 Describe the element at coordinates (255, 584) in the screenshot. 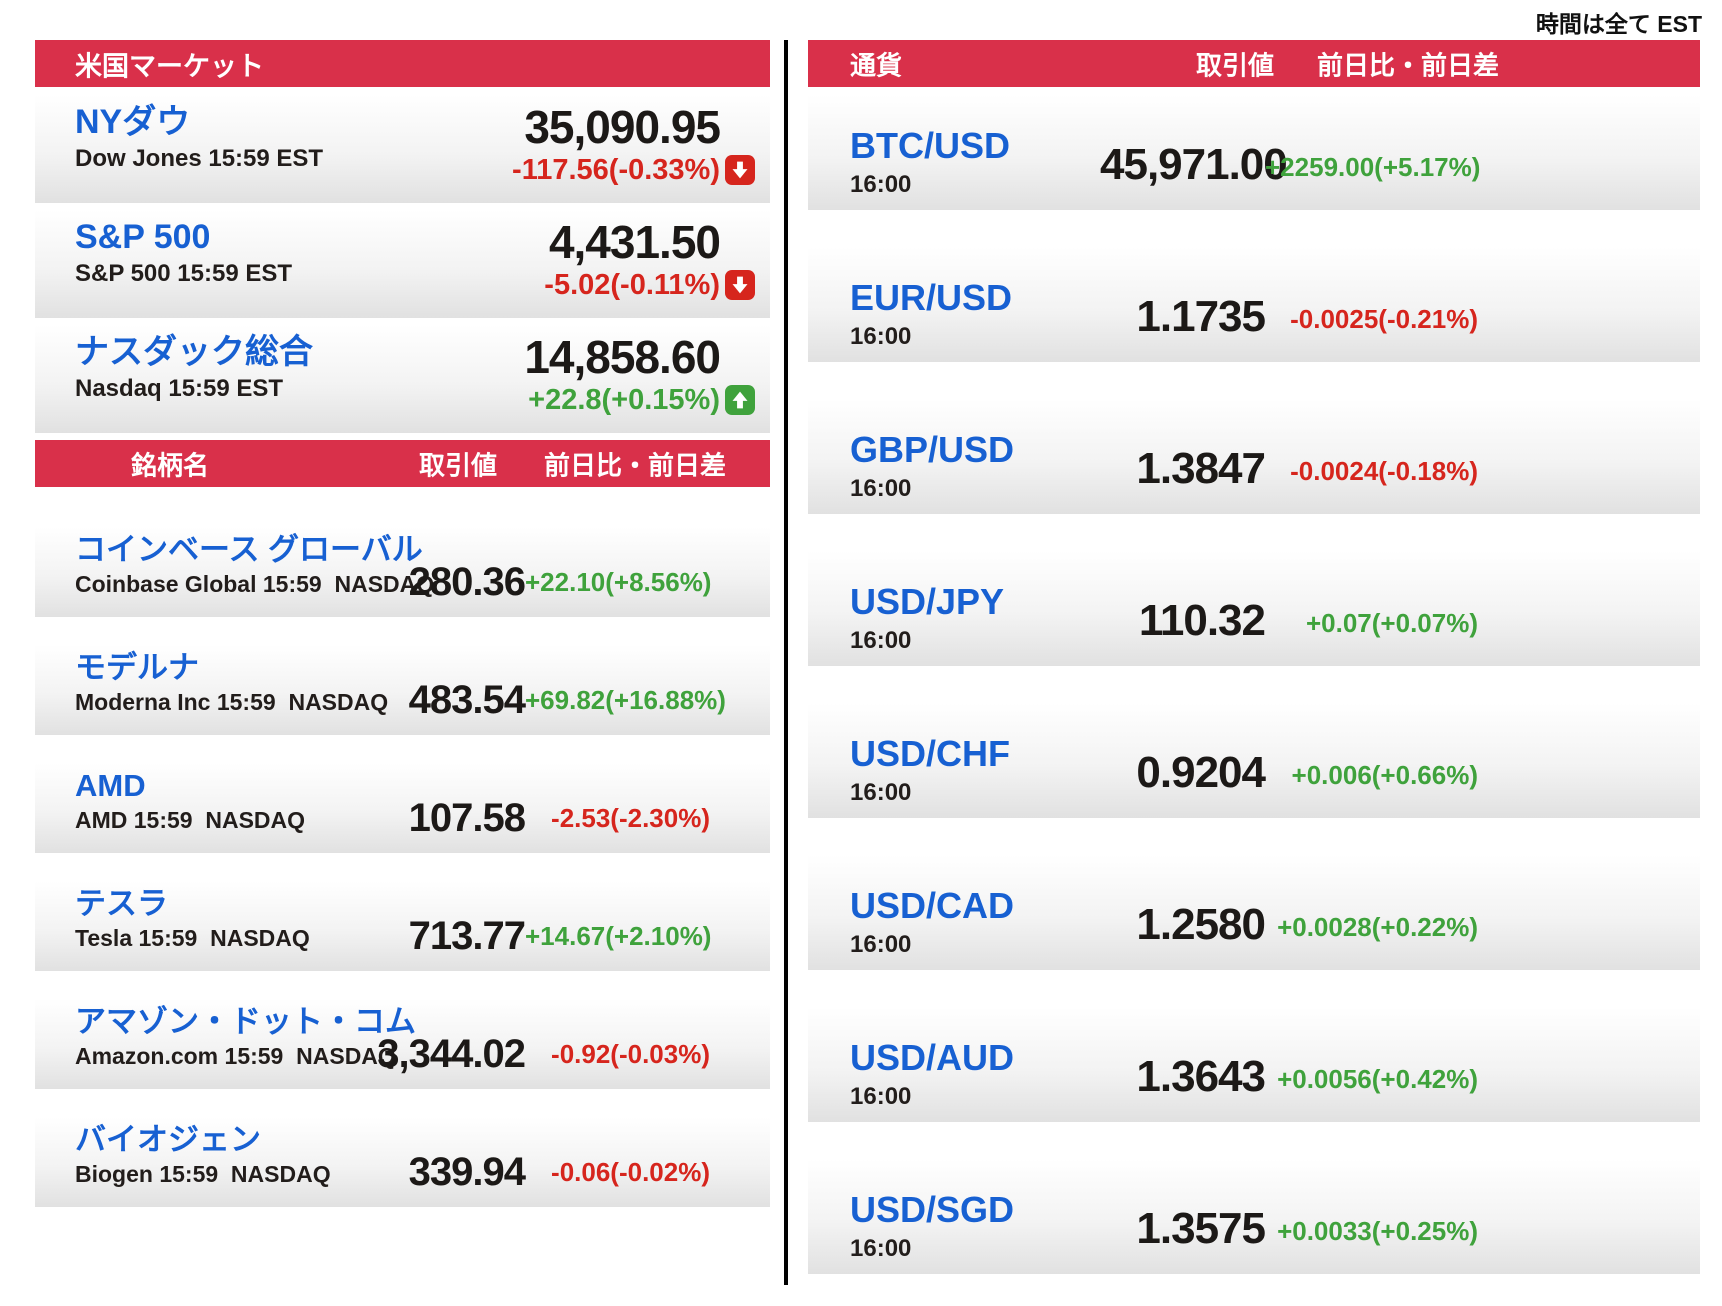

I see `stock-detail: Coinbase Global 15:59 NASDAQ` at that location.